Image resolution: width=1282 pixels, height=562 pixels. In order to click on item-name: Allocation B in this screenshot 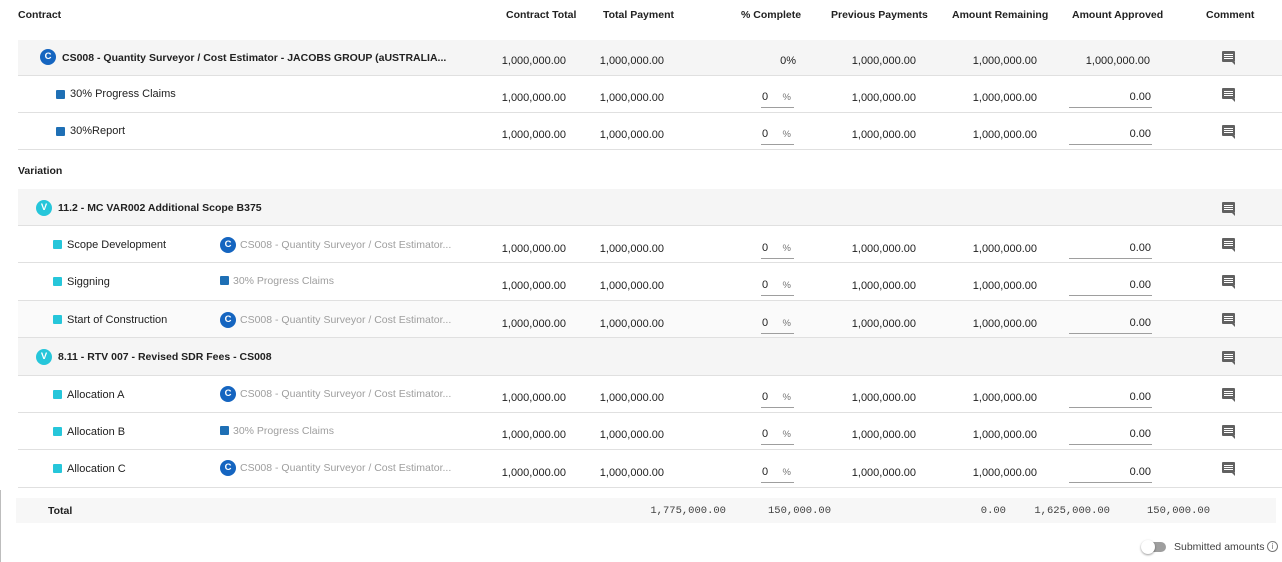, I will do `click(96, 432)`.